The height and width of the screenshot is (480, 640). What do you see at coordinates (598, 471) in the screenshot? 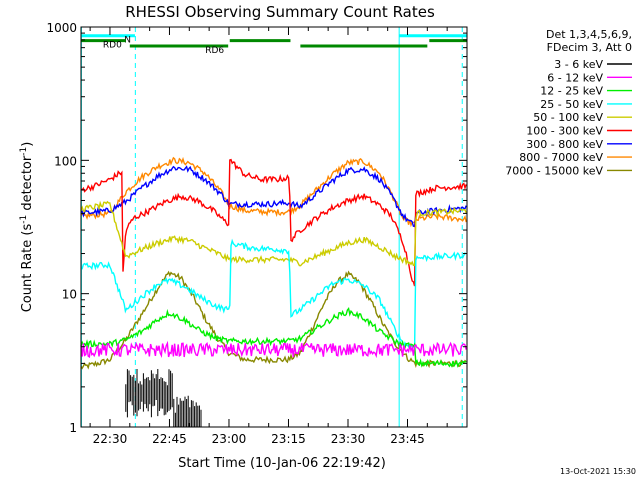
I see `footer-timestamp: 13-Oct-2021 15:30` at bounding box center [598, 471].